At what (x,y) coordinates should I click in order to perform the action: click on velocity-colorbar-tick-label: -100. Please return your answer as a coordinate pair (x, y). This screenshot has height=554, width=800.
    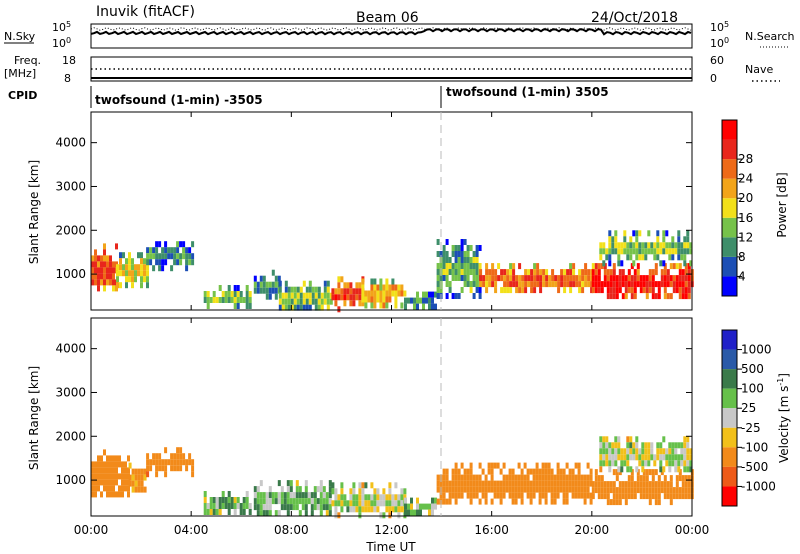
    Looking at the image, I should click on (754, 447).